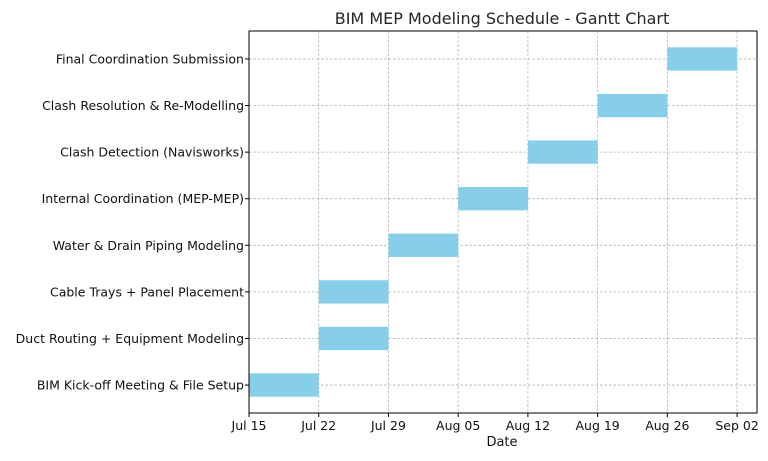 This screenshot has height=461, width=768. I want to click on y-tick-label: Internal Coordination (MEP-MEP), so click(143, 198).